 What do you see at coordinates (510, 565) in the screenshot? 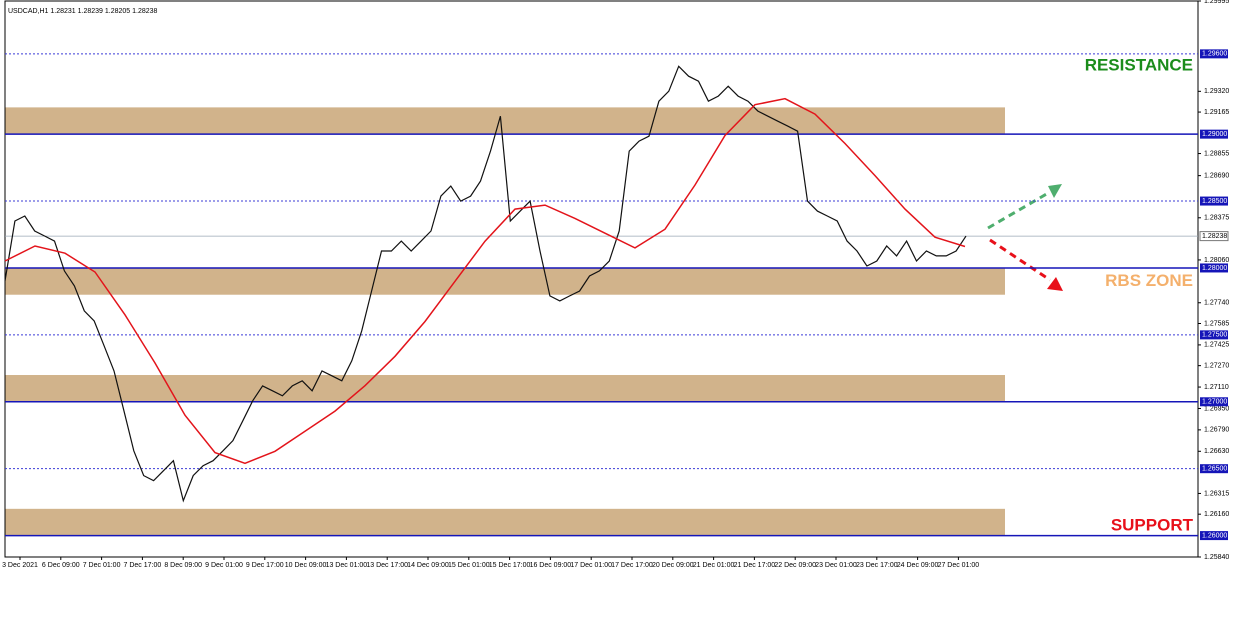
I see `x-tick-label: 15 Dec 17:00` at bounding box center [510, 565].